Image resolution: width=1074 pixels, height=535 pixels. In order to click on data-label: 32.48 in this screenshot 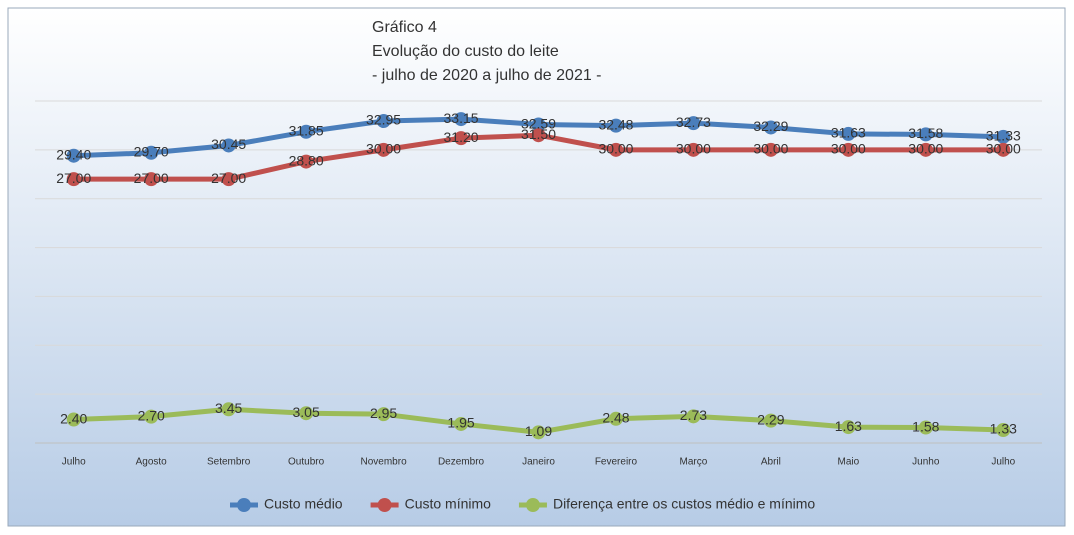, I will do `click(615, 124)`.